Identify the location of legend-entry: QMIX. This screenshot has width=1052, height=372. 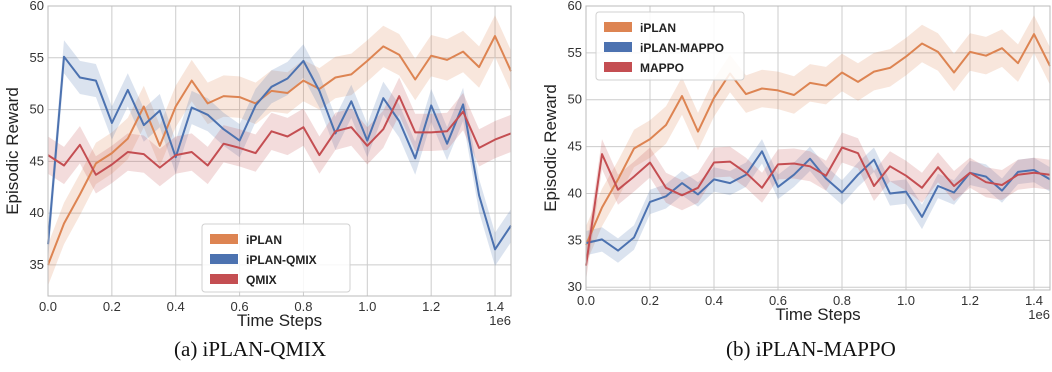
(261, 280).